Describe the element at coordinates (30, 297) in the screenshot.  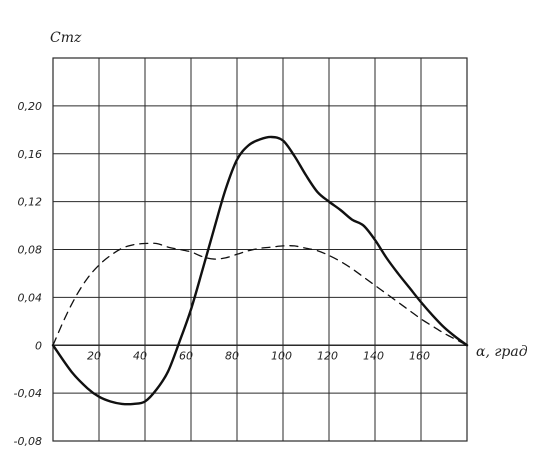
I see `y-tick-label: 0,04` at that location.